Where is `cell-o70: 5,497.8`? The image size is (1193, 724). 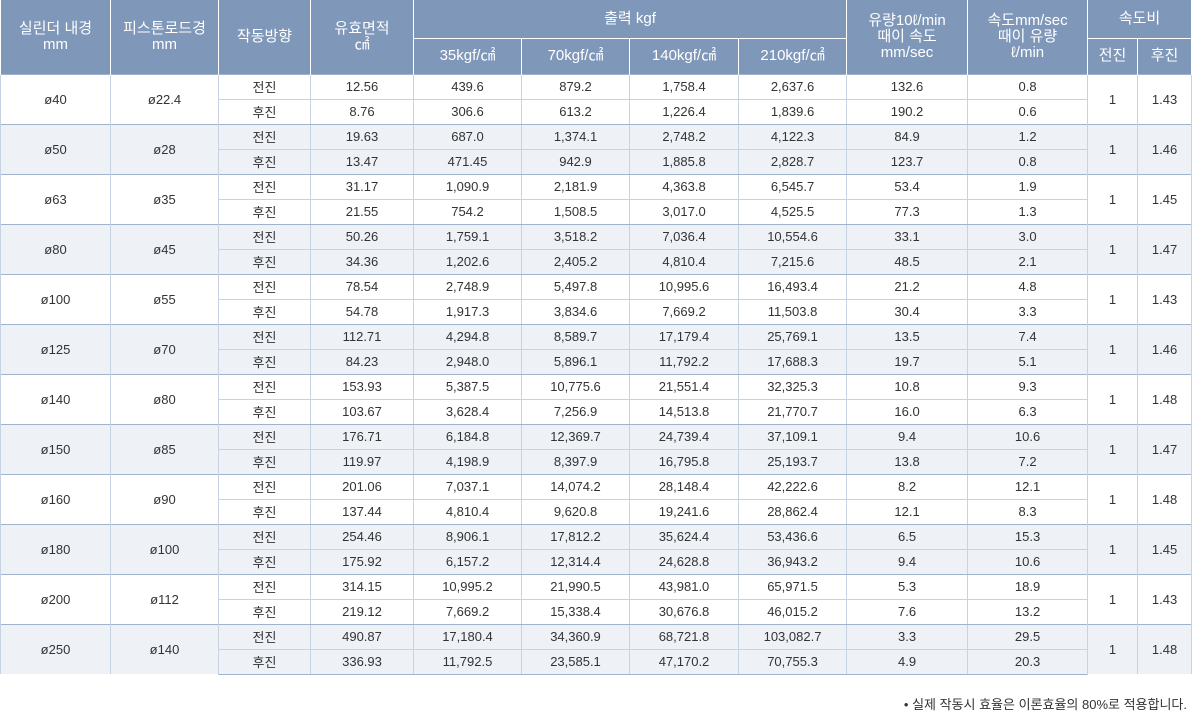
cell-o70: 5,497.8 is located at coordinates (575, 286).